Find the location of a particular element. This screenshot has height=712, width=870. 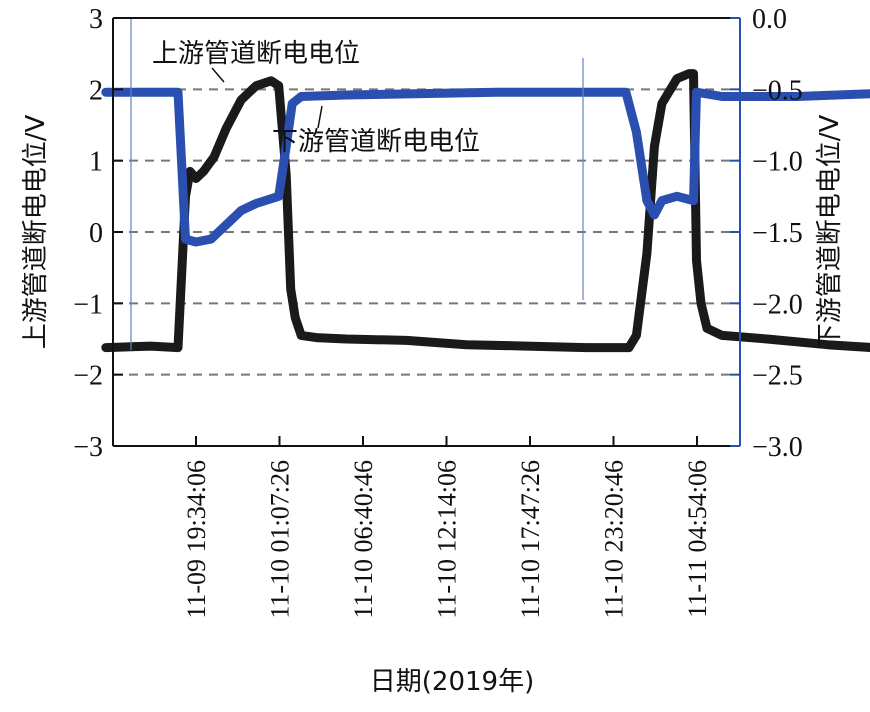

annotation-upstream: 上游管道断电电位 is located at coordinates (256, 54).